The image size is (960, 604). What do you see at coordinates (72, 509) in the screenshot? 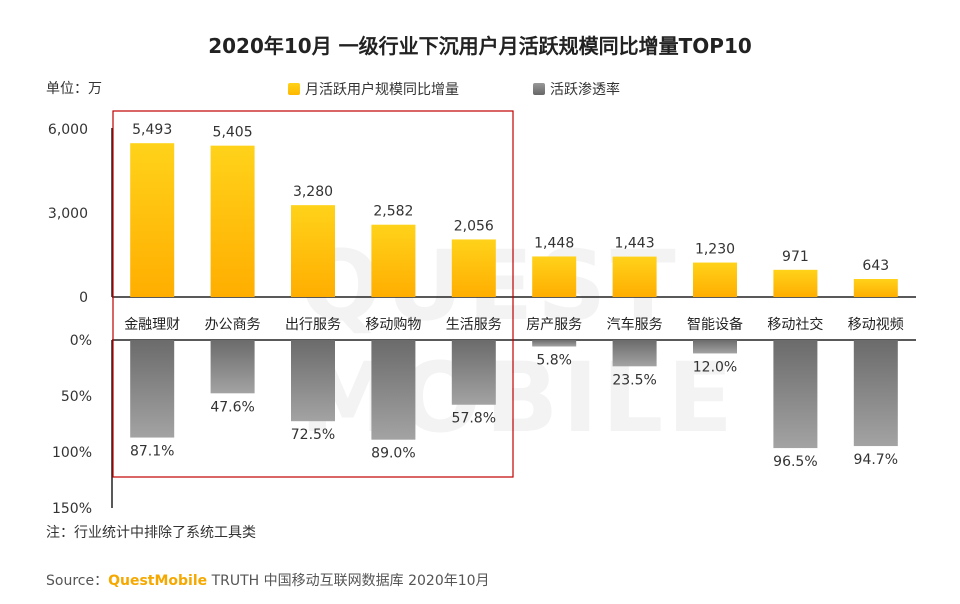
I see `bottom-y-tick-label: 150%` at bounding box center [72, 509].